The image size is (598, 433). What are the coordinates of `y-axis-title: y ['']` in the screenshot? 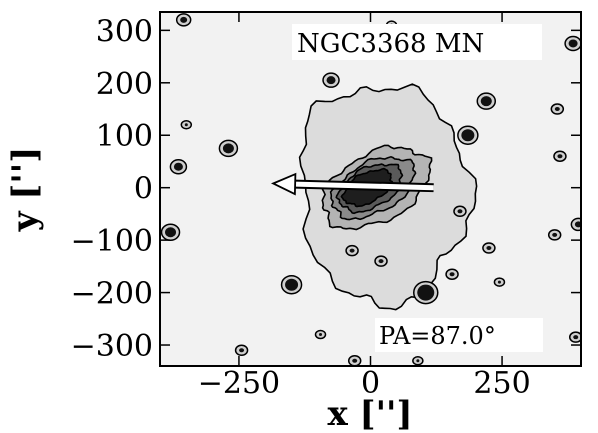 It's located at (25, 190).